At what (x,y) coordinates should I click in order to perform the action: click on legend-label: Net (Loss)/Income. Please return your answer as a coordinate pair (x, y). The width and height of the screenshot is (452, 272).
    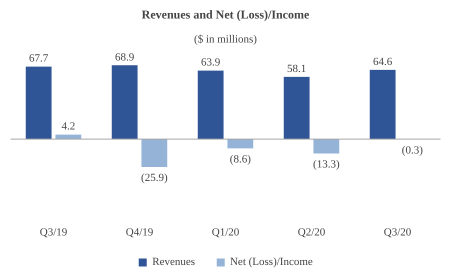
    Looking at the image, I should click on (271, 262).